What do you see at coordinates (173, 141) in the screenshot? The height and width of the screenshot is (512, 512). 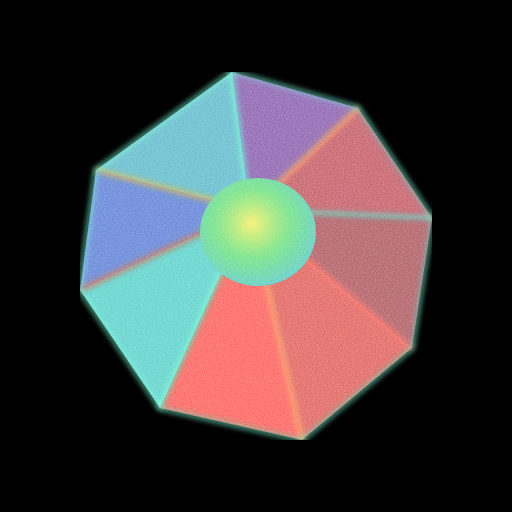 I see `facet-upper-left` at bounding box center [173, 141].